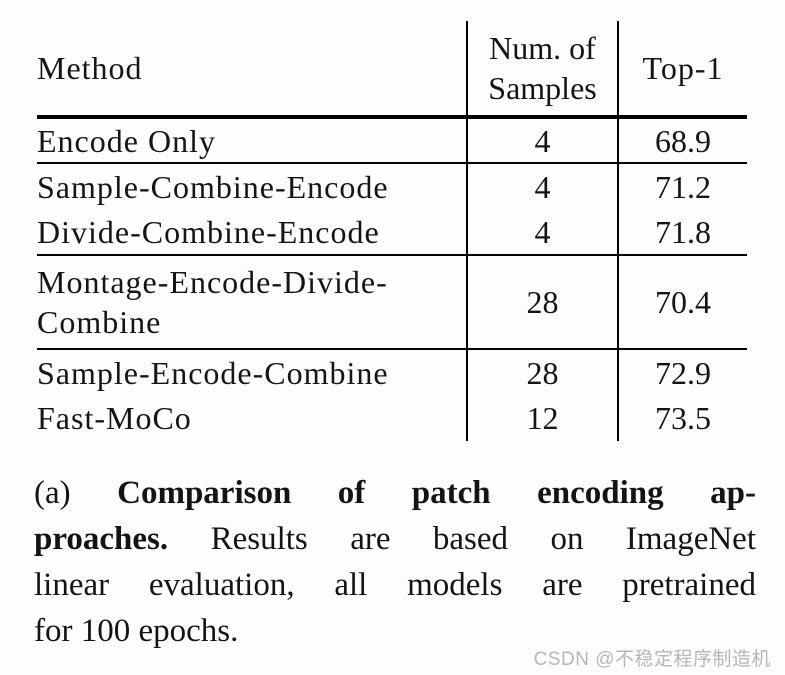 The image size is (785, 675). I want to click on table-row-fast-moco: Fast-MoCo 12 73.5, so click(392, 418).